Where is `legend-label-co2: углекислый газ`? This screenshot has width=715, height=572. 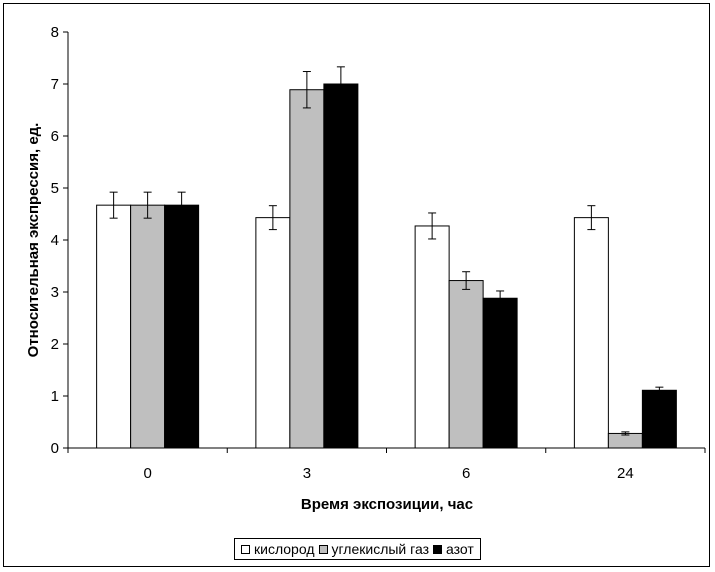 legend-label-co2: углекислый газ is located at coordinates (380, 549).